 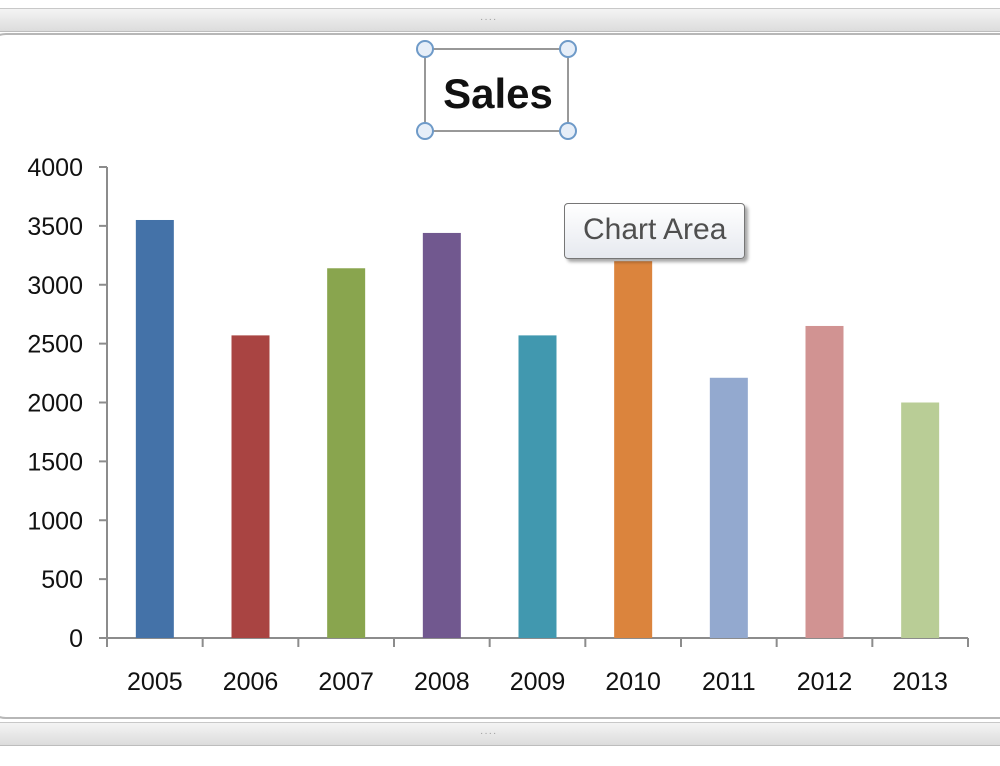 I want to click on y-tick-label: 2500, so click(x=55, y=345).